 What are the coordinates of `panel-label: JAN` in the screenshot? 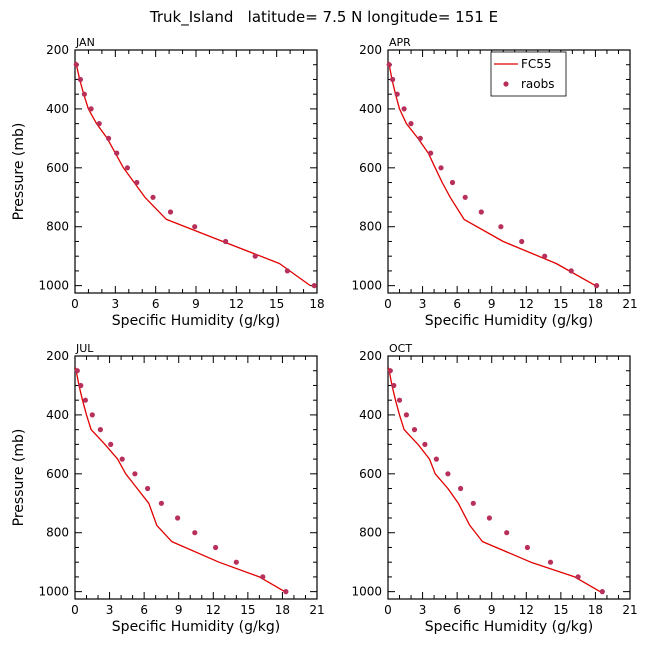 It's located at (85, 42).